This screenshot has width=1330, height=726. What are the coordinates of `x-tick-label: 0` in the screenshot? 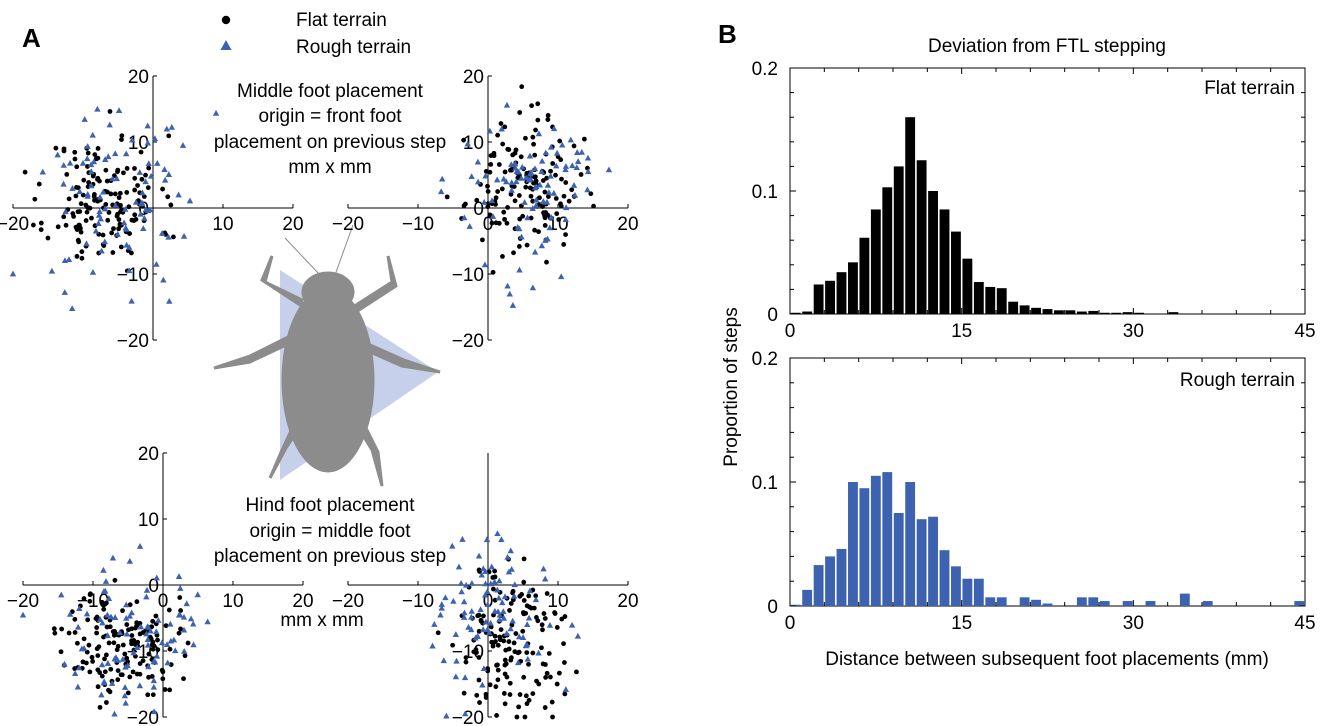 It's located at (790, 623).